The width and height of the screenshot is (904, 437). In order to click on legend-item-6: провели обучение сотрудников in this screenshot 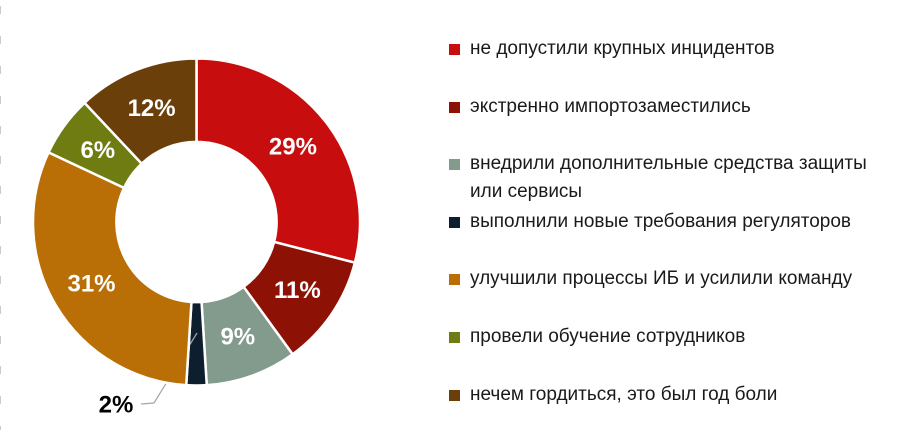, I will do `click(597, 337)`.